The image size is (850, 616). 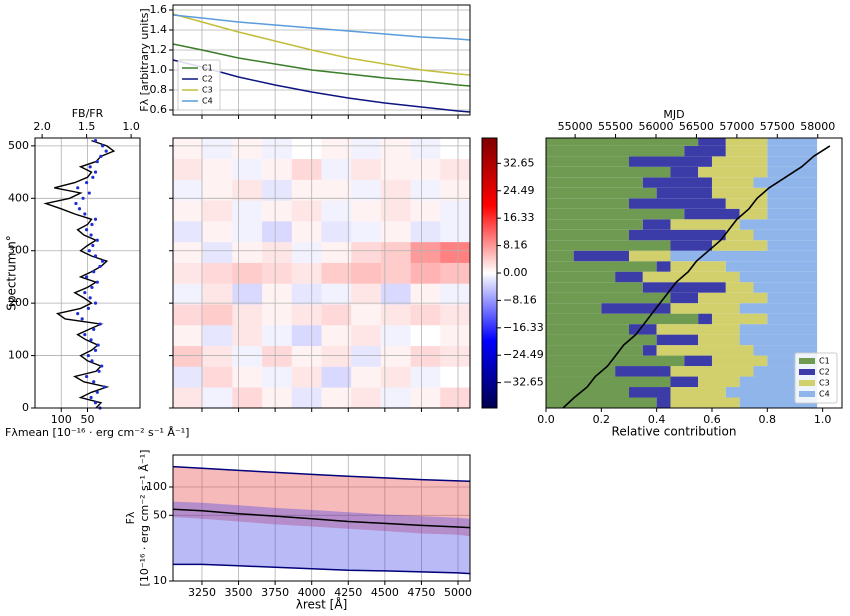 What do you see at coordinates (18, 250) in the screenshot?
I see `y-tick-label: 300` at bounding box center [18, 250].